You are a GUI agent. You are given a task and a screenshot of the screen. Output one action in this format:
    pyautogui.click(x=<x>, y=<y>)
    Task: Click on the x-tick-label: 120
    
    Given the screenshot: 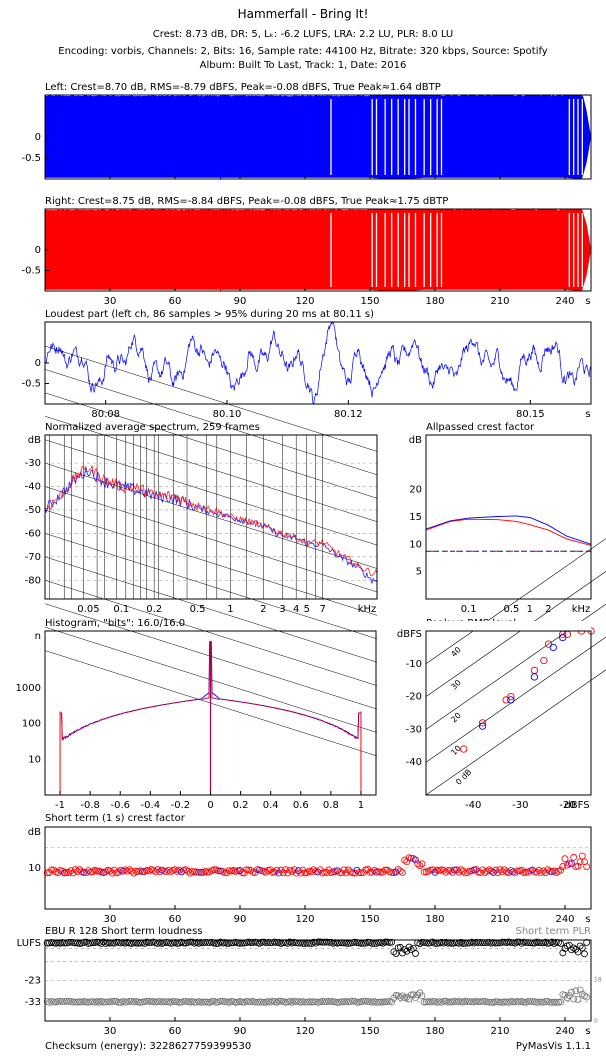 What is the action you would take?
    pyautogui.click(x=304, y=1031)
    